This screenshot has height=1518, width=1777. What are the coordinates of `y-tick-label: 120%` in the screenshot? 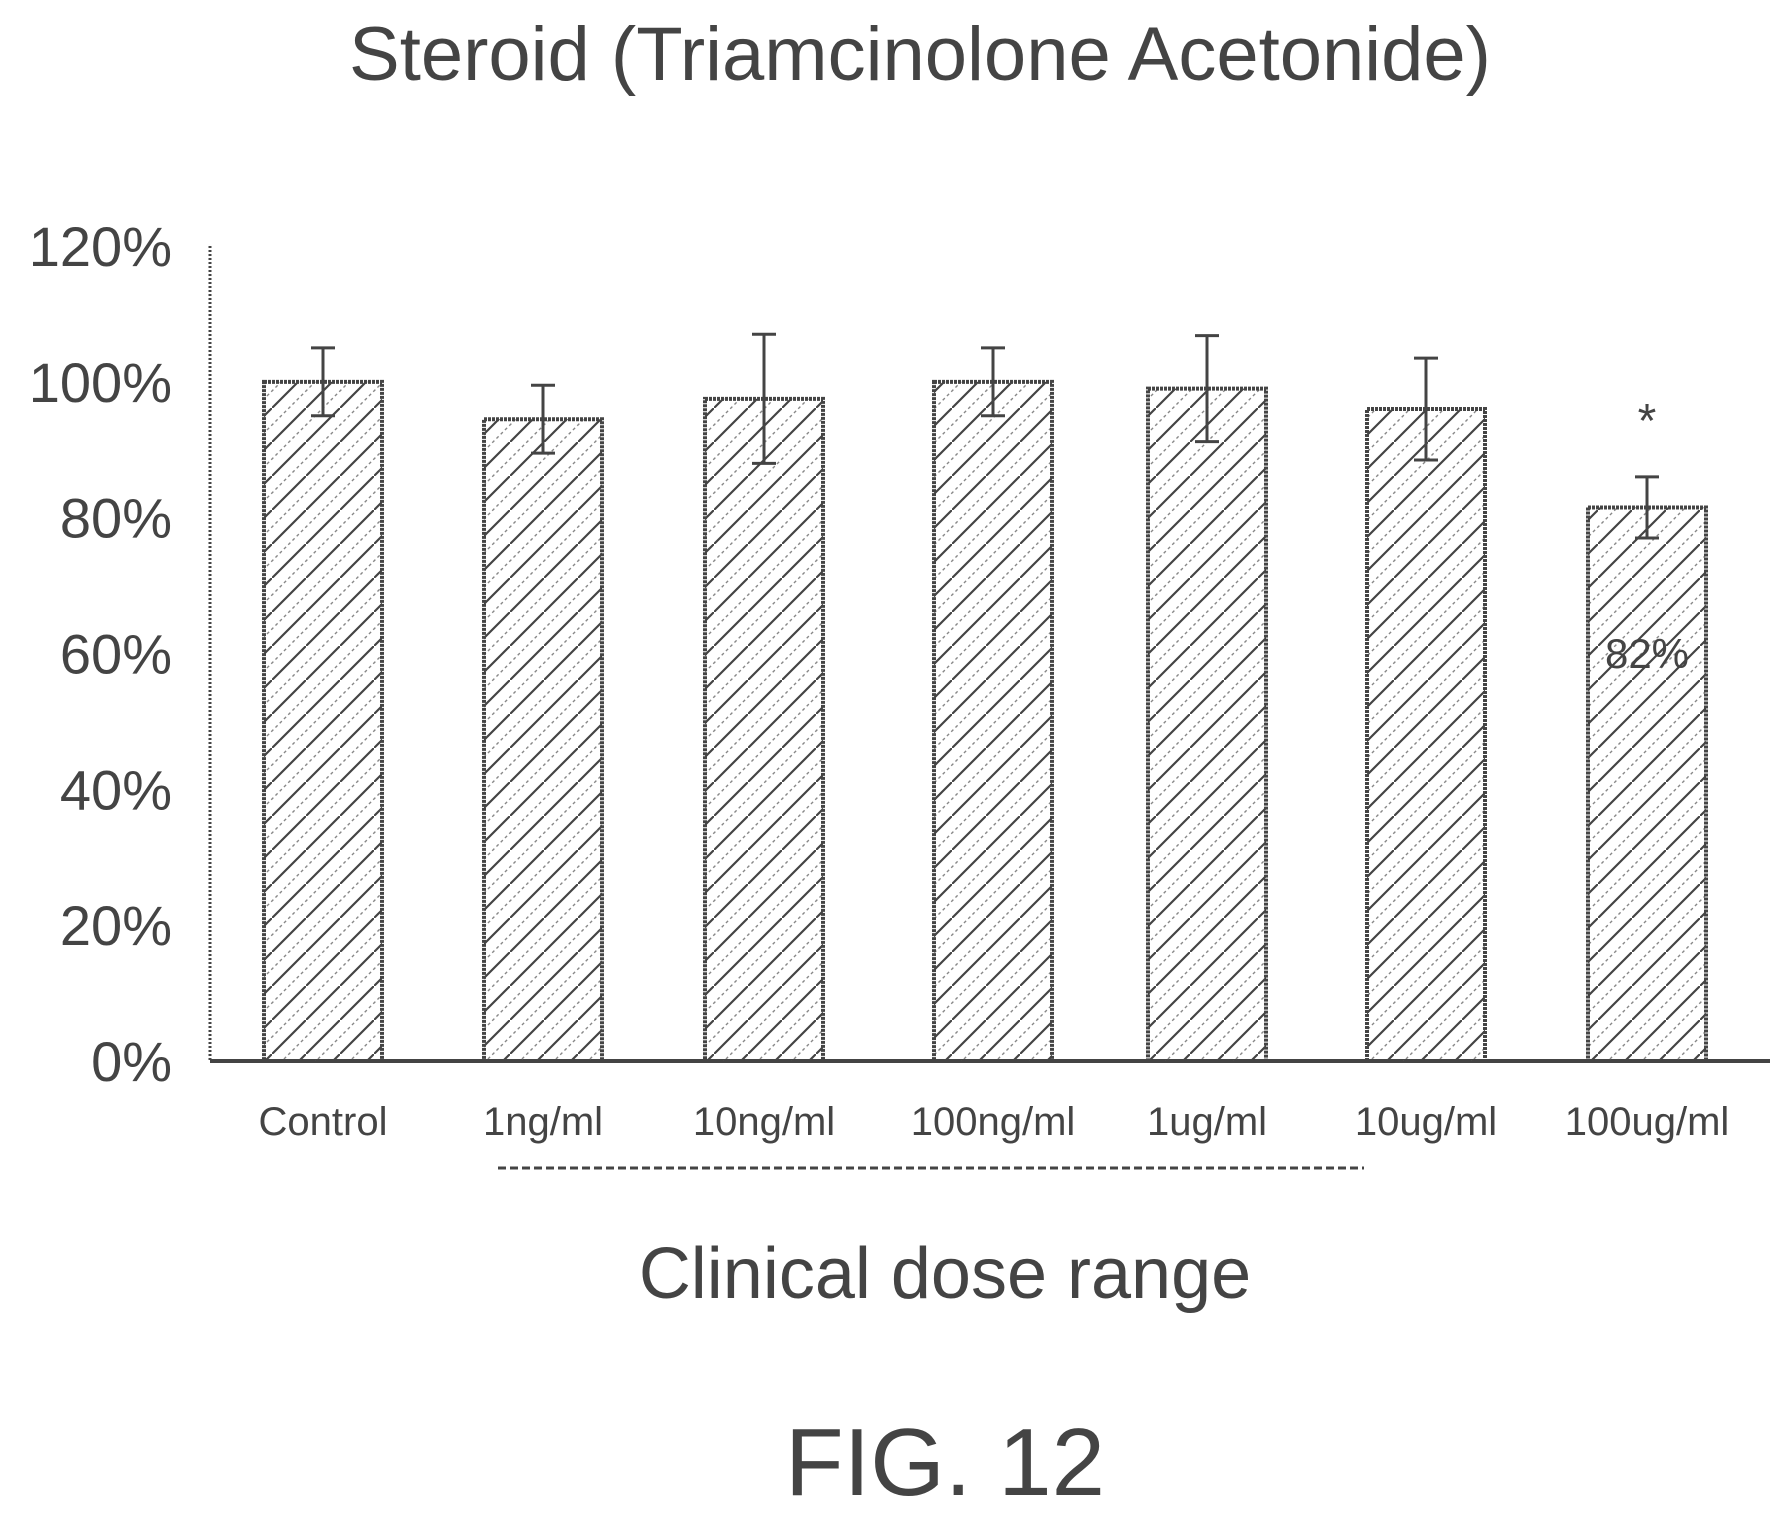 It's located at (100, 246).